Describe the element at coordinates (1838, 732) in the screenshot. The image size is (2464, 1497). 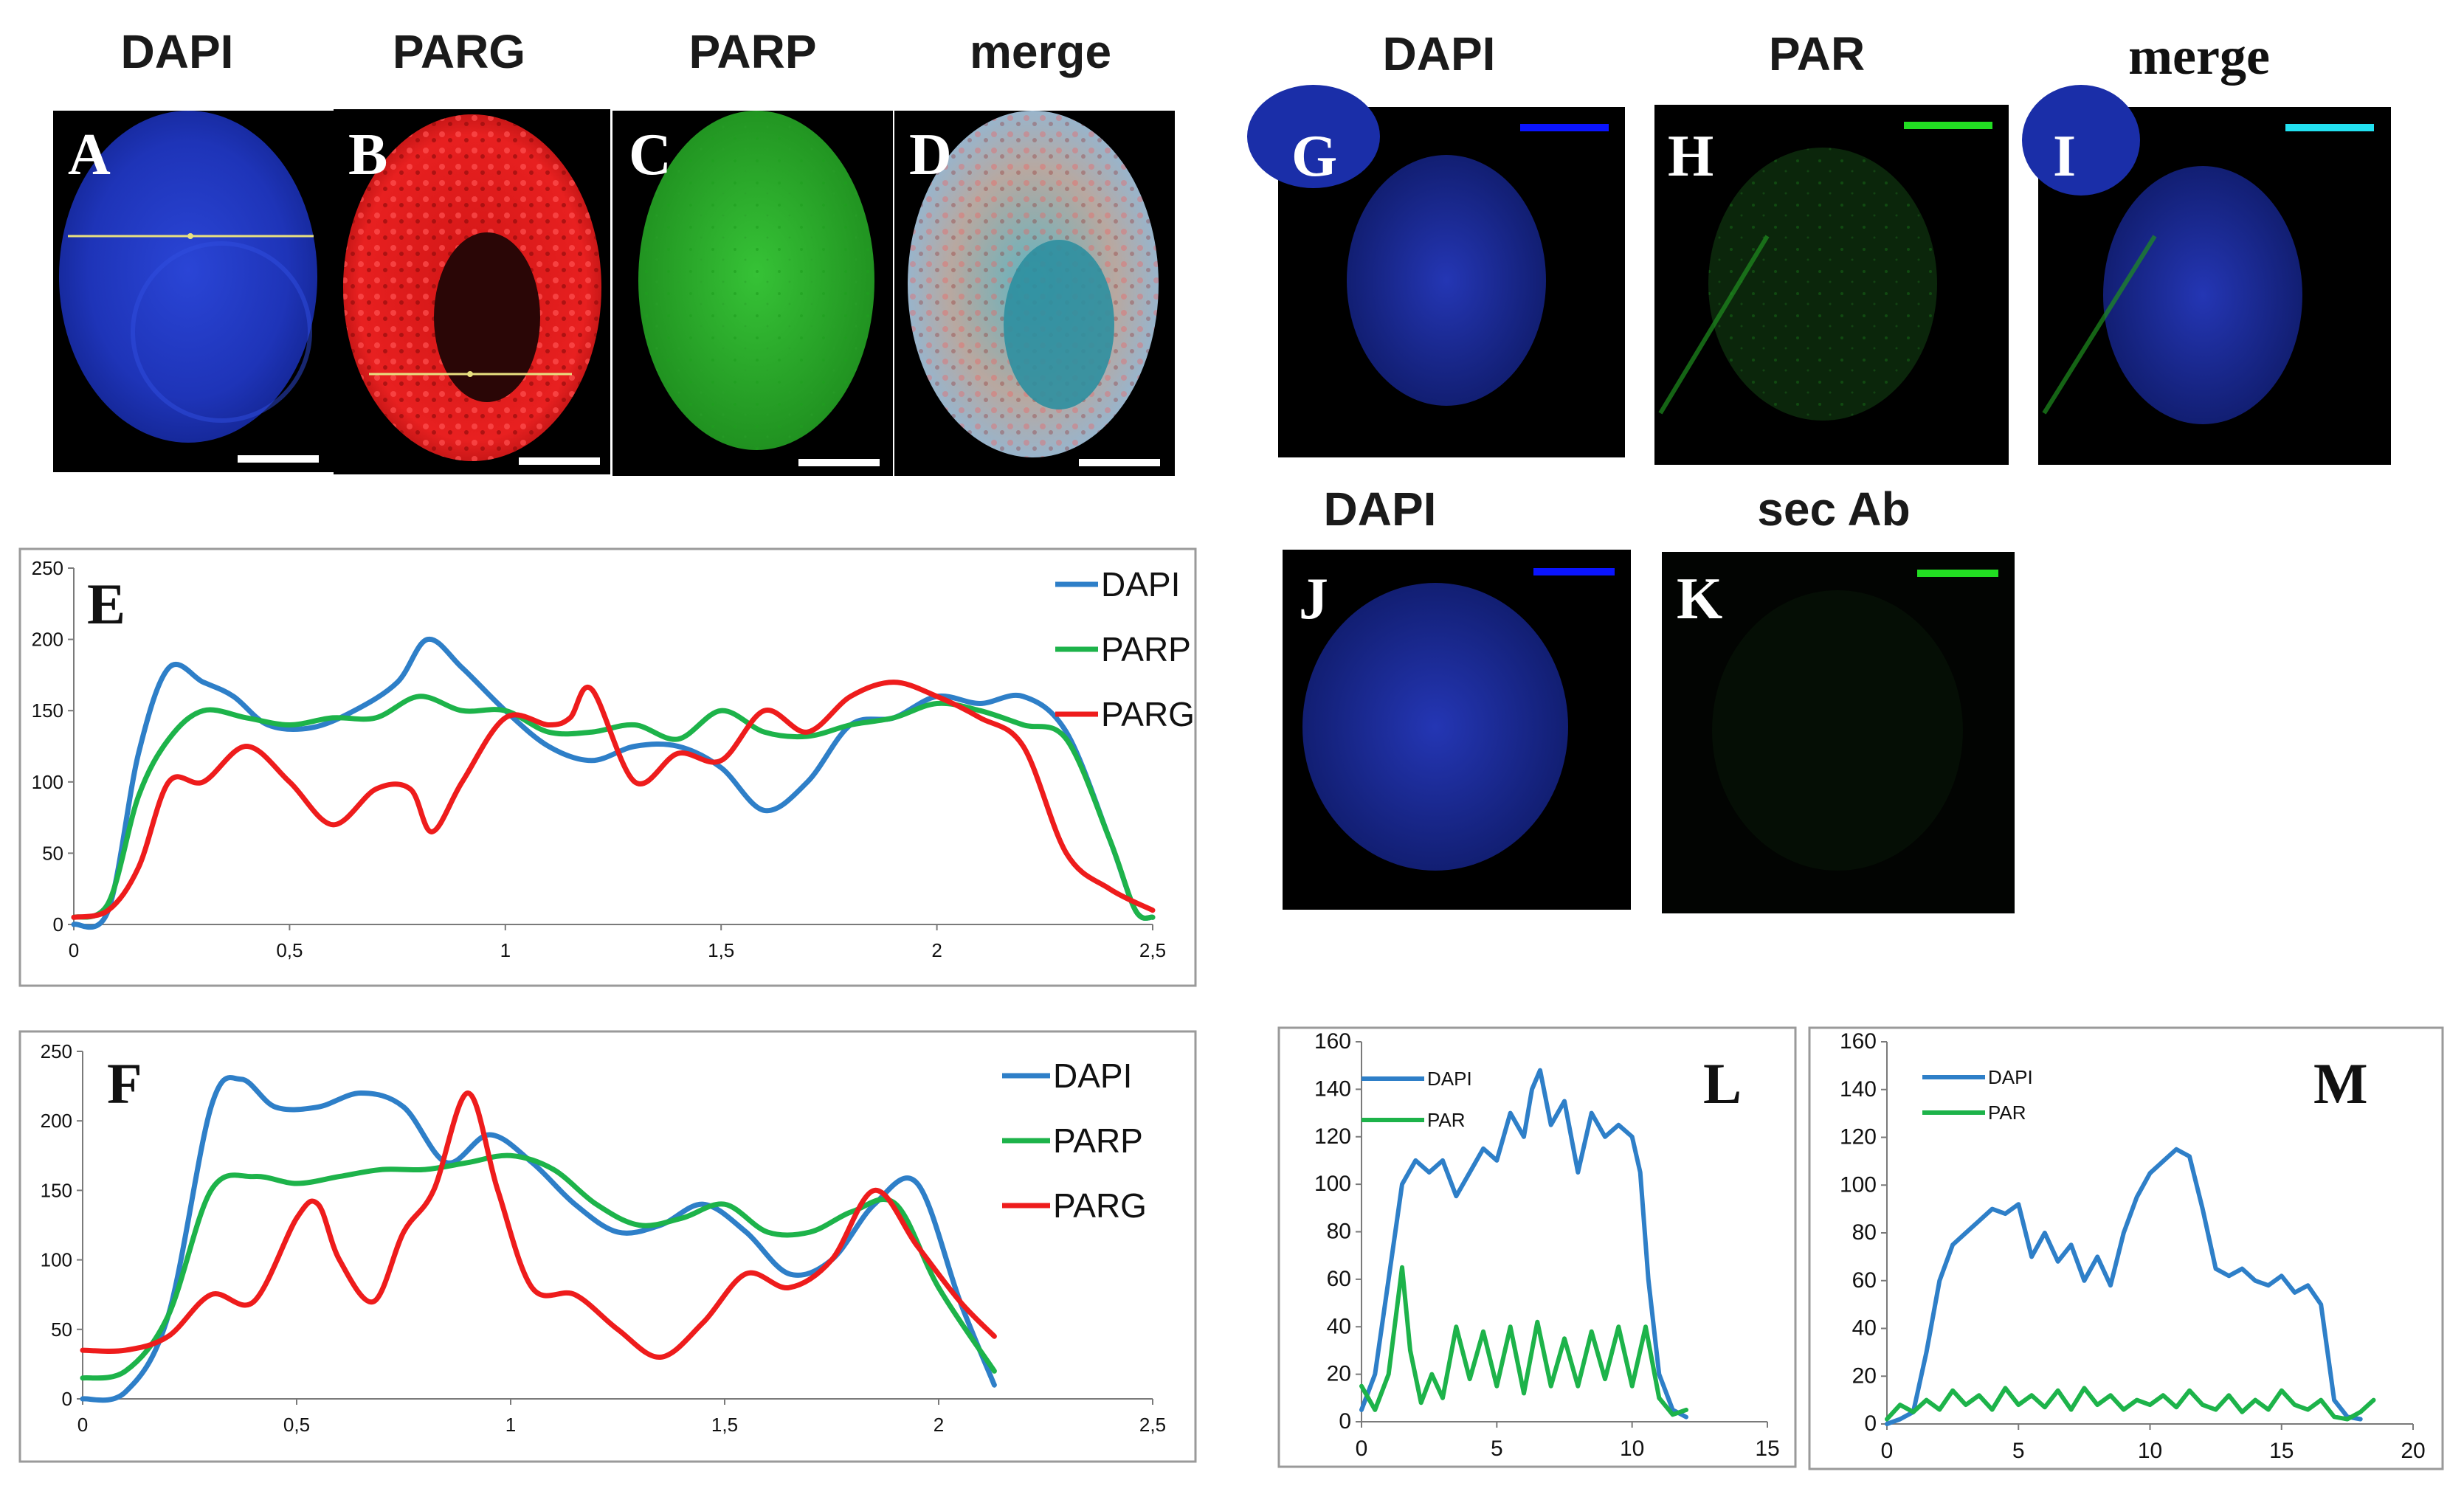
I see `panel-k: K` at that location.